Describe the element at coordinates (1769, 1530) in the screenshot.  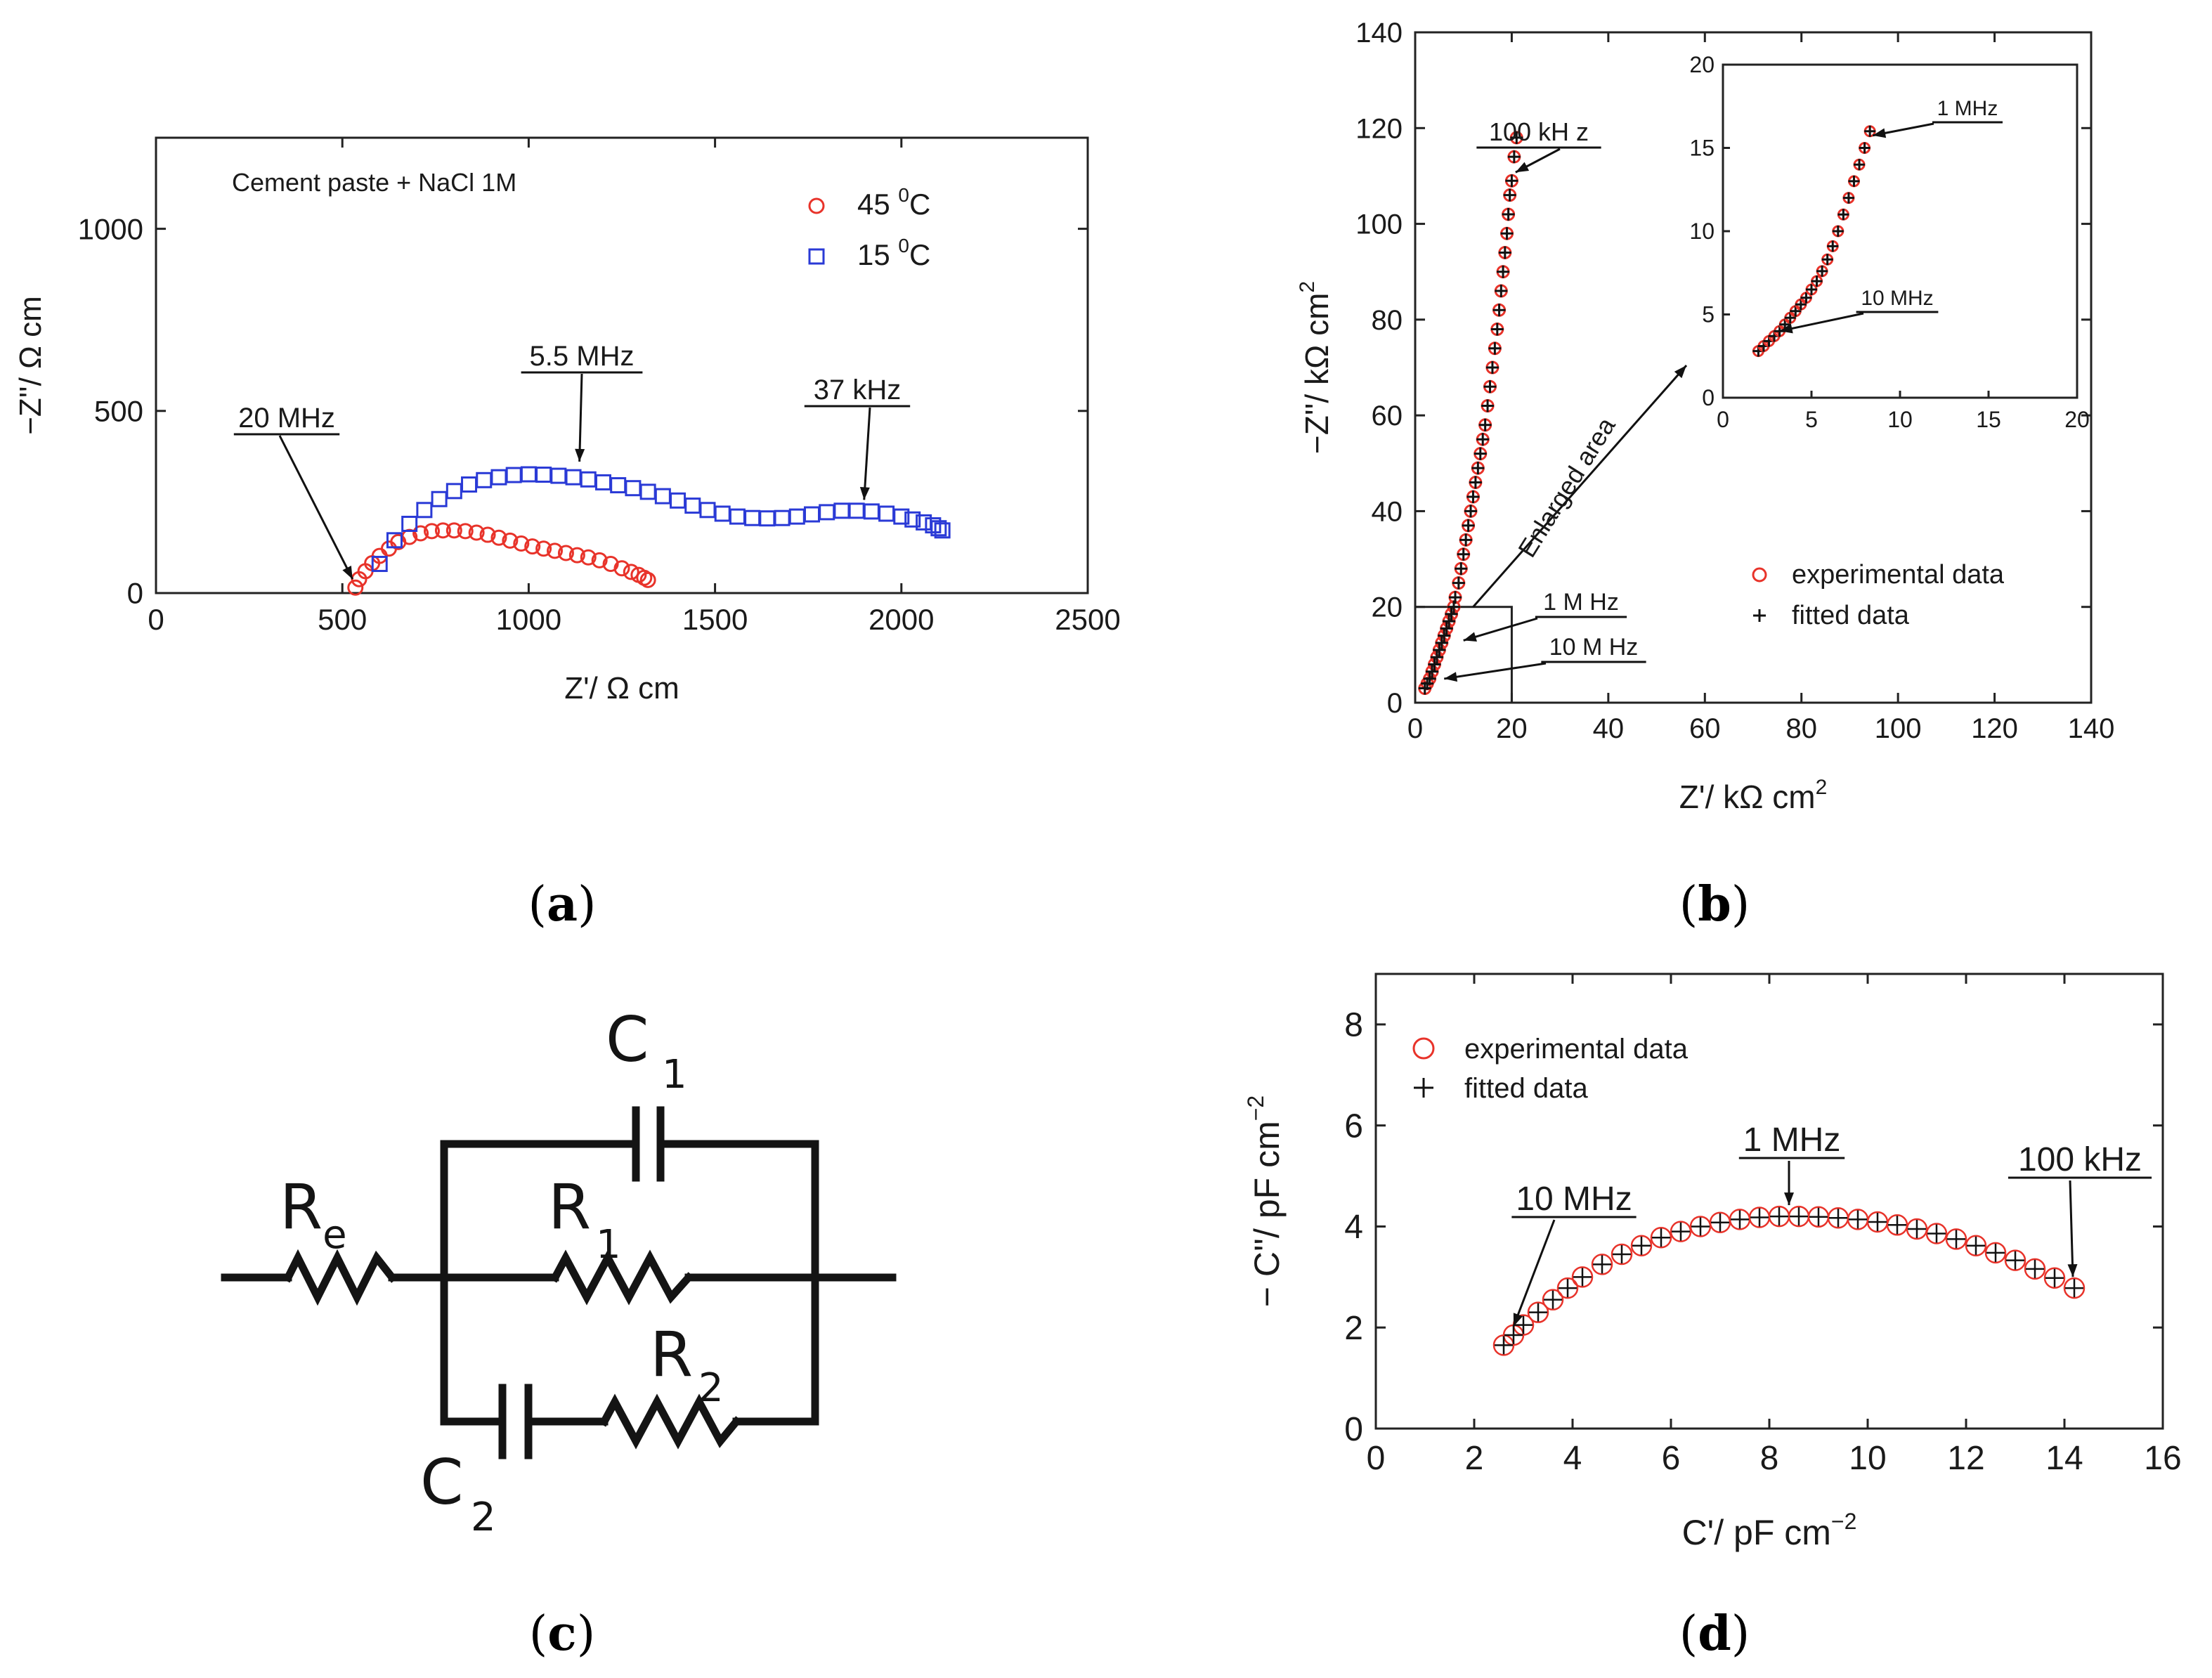
I see `d-x-axis-label: C'/ pF cm−2` at that location.